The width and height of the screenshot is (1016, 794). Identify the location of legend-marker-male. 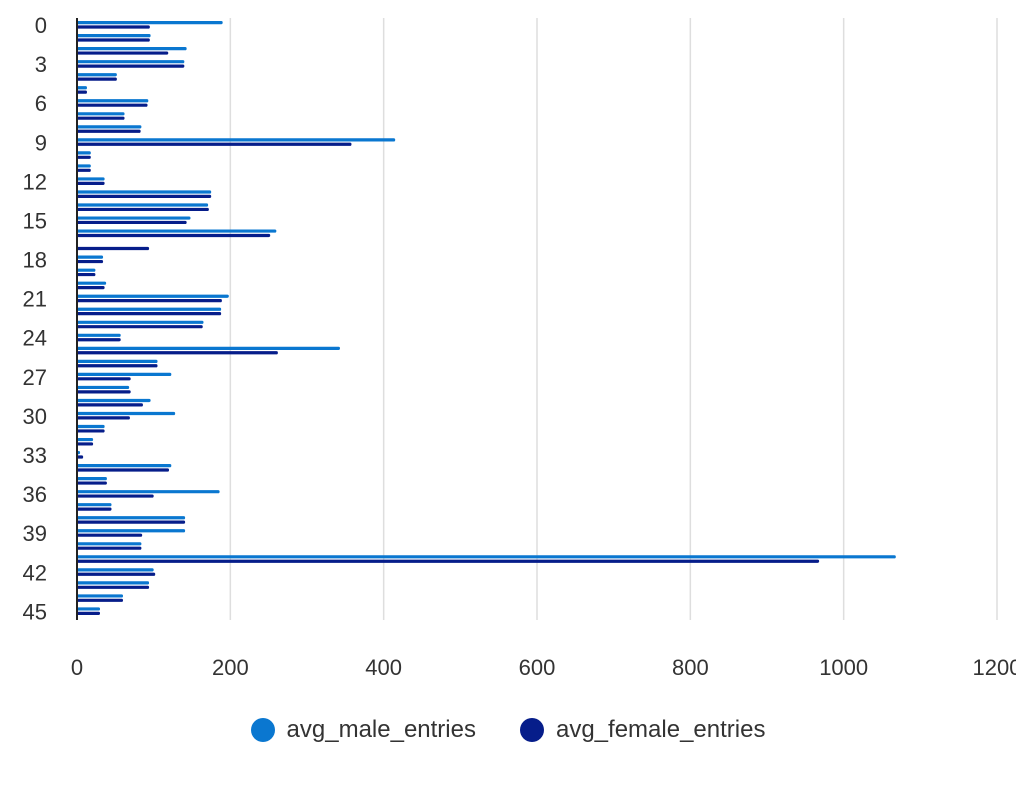
(262, 730).